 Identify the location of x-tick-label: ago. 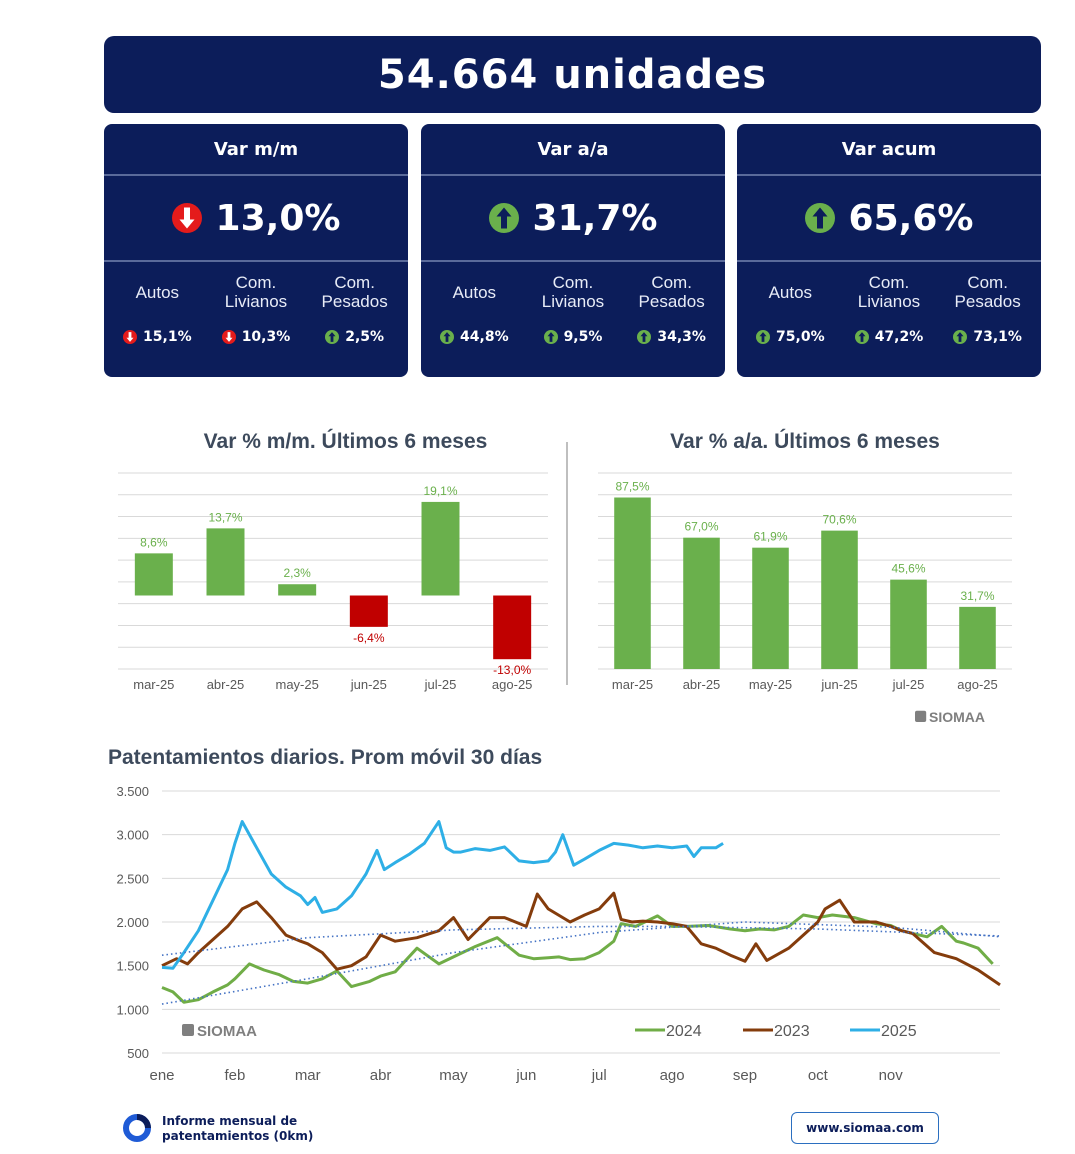
(672, 1075).